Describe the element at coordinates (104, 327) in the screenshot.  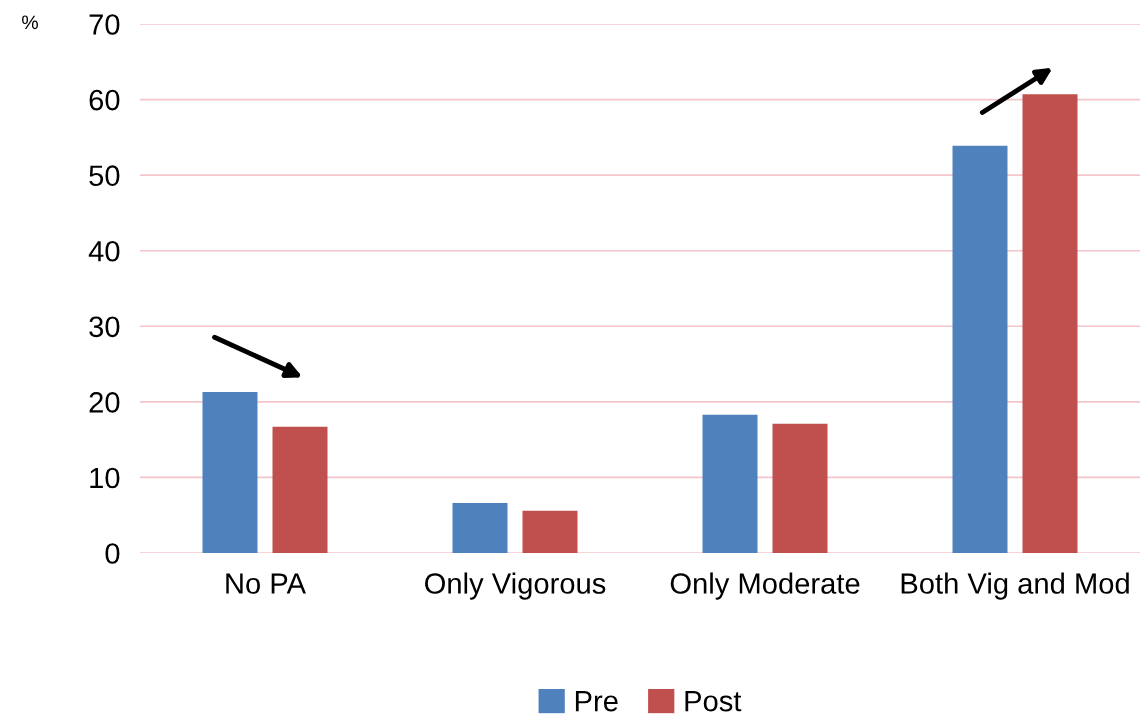
I see `y-tick-label: 30` at that location.